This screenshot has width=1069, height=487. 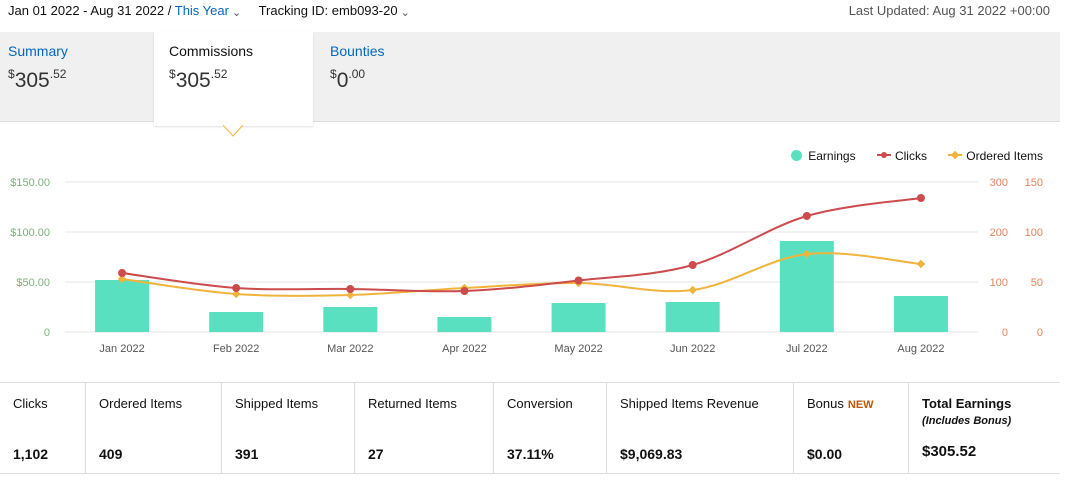 What do you see at coordinates (111, 454) in the screenshot?
I see `stat-value: 409` at bounding box center [111, 454].